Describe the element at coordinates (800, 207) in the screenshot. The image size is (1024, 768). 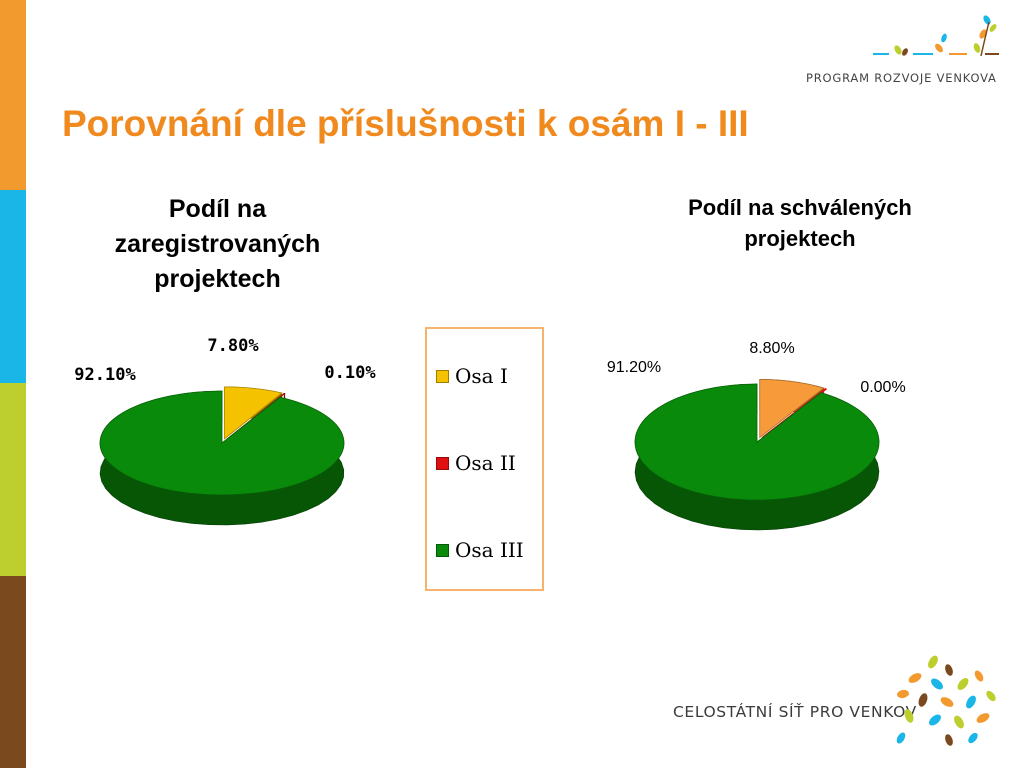
I see `chart-title-line: Podíl na schválených` at that location.